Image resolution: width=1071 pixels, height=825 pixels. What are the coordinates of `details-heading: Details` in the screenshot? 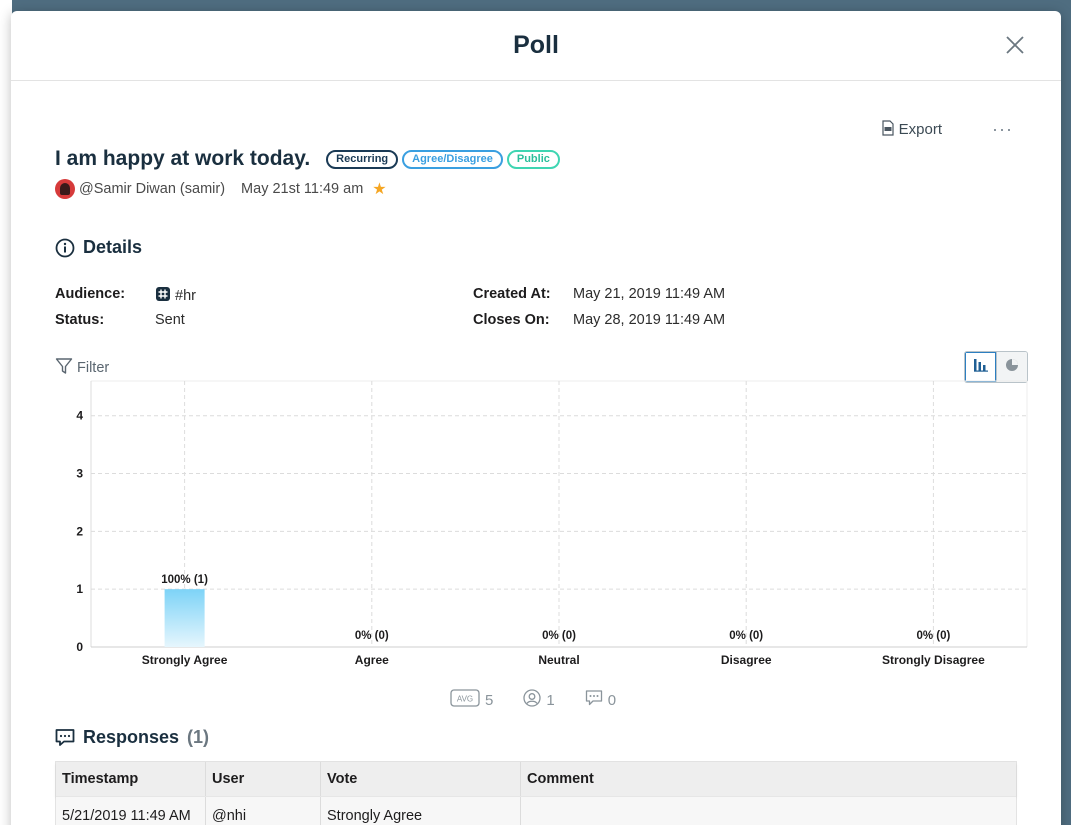 It's located at (98, 247).